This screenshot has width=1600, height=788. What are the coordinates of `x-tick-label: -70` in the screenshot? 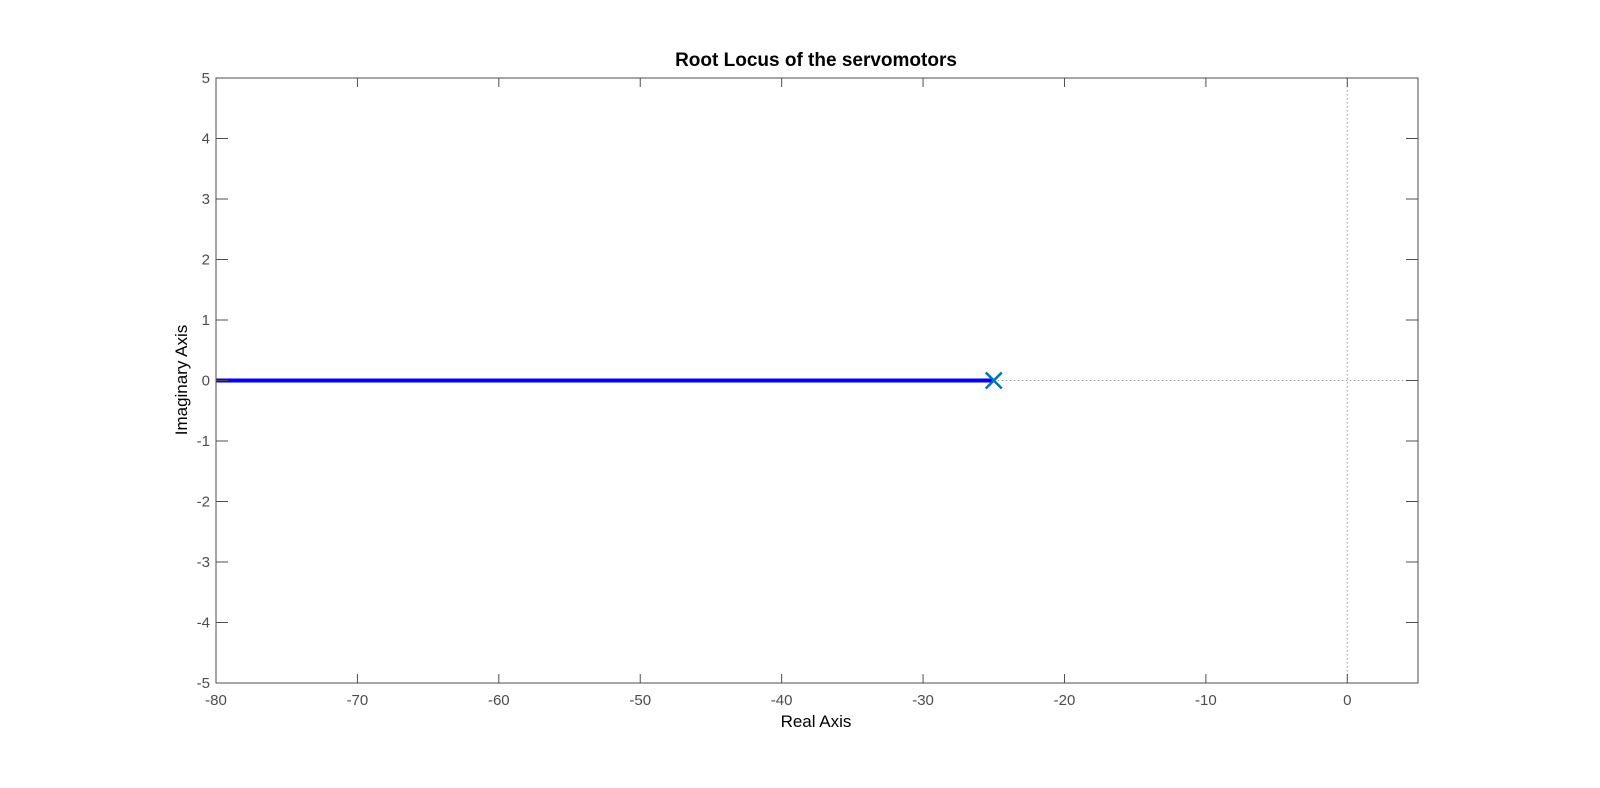 It's located at (358, 700).